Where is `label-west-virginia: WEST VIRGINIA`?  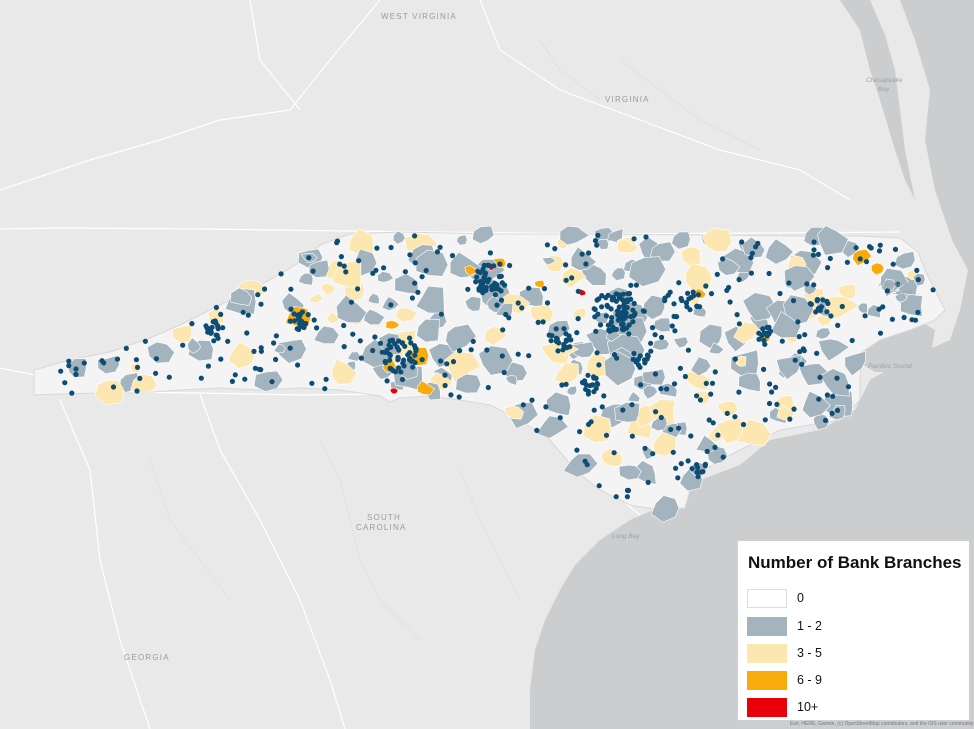 label-west-virginia: WEST VIRGINIA is located at coordinates (419, 16).